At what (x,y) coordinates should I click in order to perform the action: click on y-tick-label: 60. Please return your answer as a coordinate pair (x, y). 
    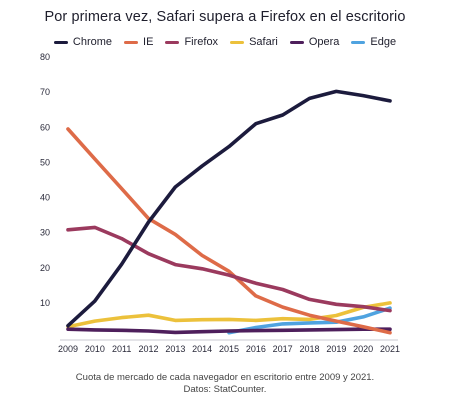
    Looking at the image, I should click on (45, 127).